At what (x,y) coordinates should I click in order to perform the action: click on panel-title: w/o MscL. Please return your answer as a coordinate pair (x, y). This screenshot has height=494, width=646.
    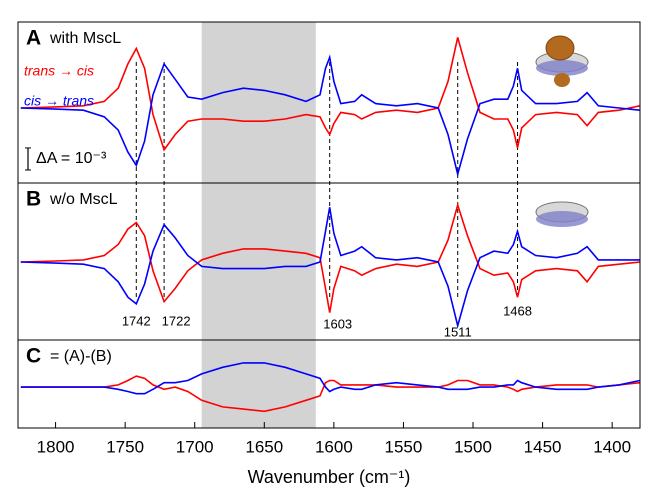
    Looking at the image, I should click on (83, 199).